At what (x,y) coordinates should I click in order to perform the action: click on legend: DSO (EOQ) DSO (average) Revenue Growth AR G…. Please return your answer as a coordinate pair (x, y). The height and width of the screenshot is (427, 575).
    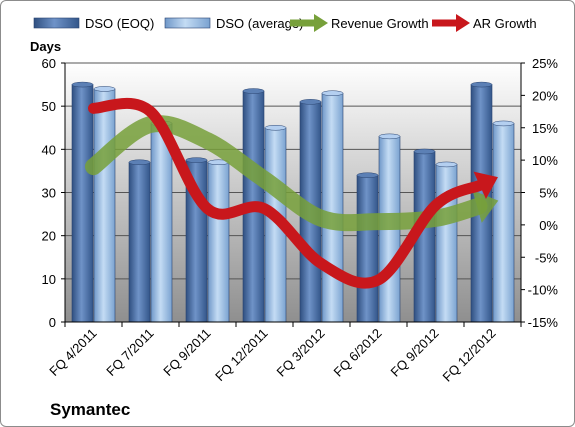
    Looking at the image, I should click on (285, 23).